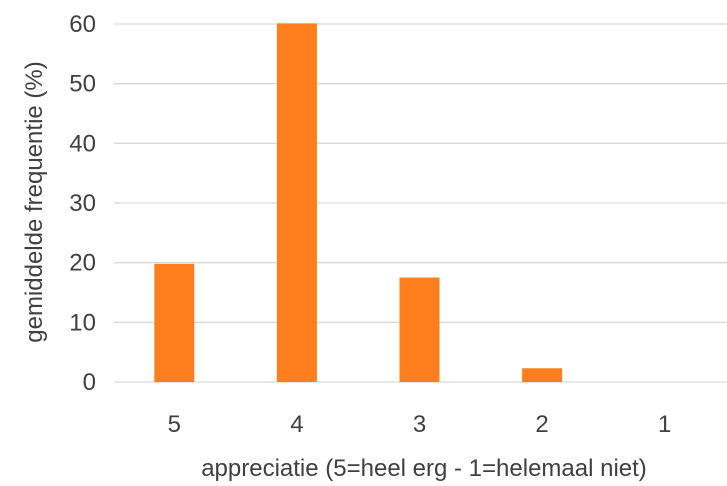 Image resolution: width=727 pixels, height=486 pixels. What do you see at coordinates (664, 424) in the screenshot?
I see `x-tick-label: 1` at bounding box center [664, 424].